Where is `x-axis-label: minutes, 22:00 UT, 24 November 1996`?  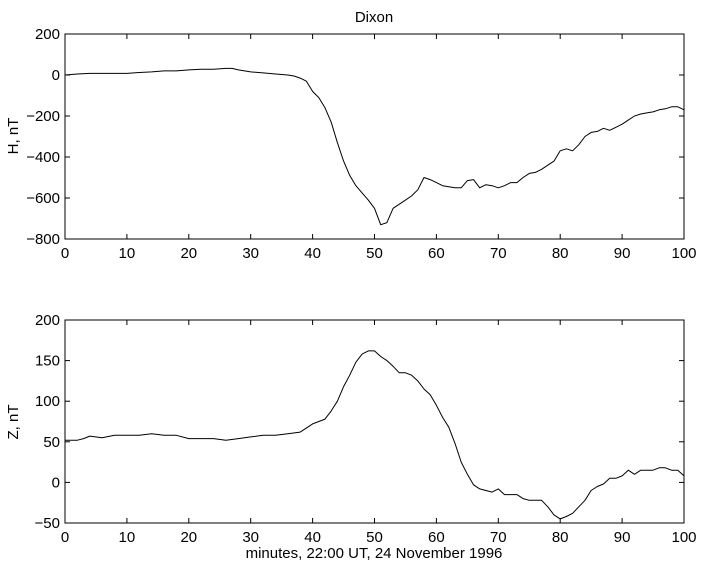 x-axis-label: minutes, 22:00 UT, 24 November 1996 is located at coordinates (374, 553).